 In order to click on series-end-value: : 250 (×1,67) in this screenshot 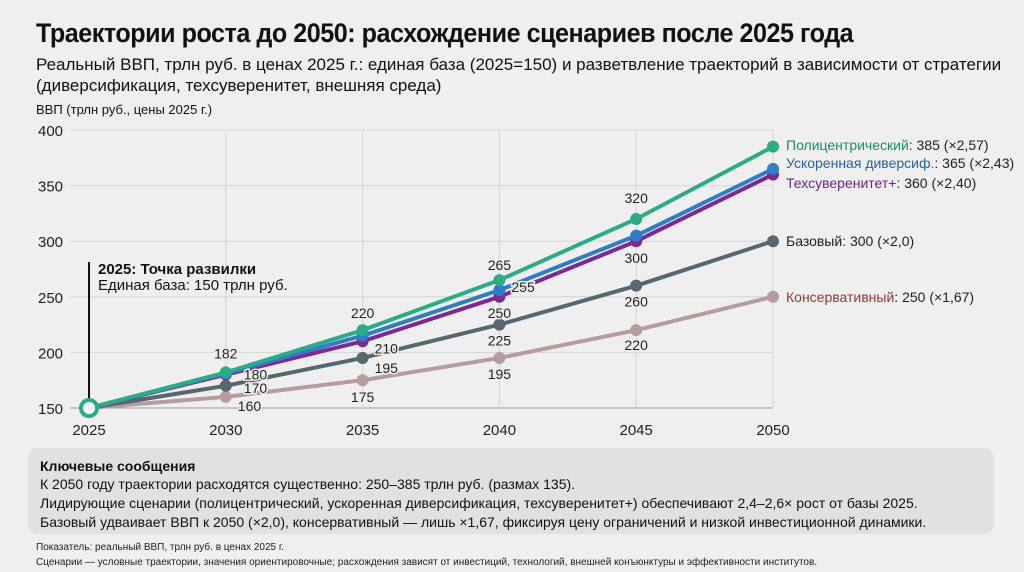, I will do `click(934, 297)`.